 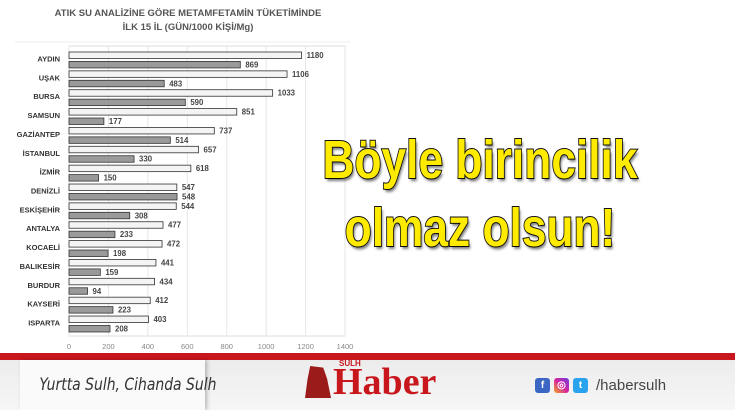 What do you see at coordinates (187, 346) in the screenshot?
I see `x-tick-label: 600` at bounding box center [187, 346].